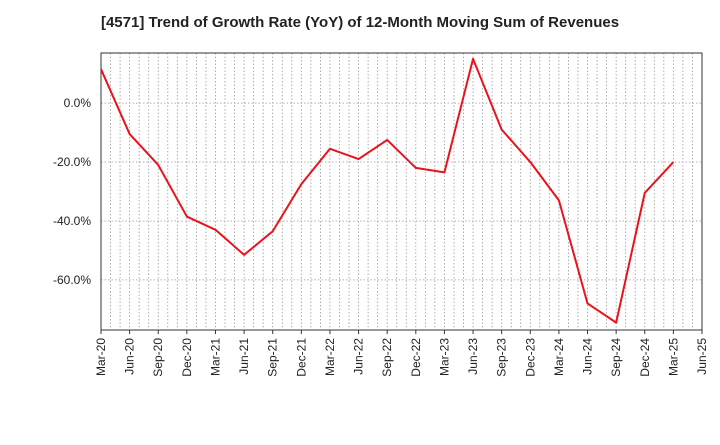  What do you see at coordinates (101, 357) in the screenshot?
I see `x-tick-label: Mar-20` at bounding box center [101, 357].